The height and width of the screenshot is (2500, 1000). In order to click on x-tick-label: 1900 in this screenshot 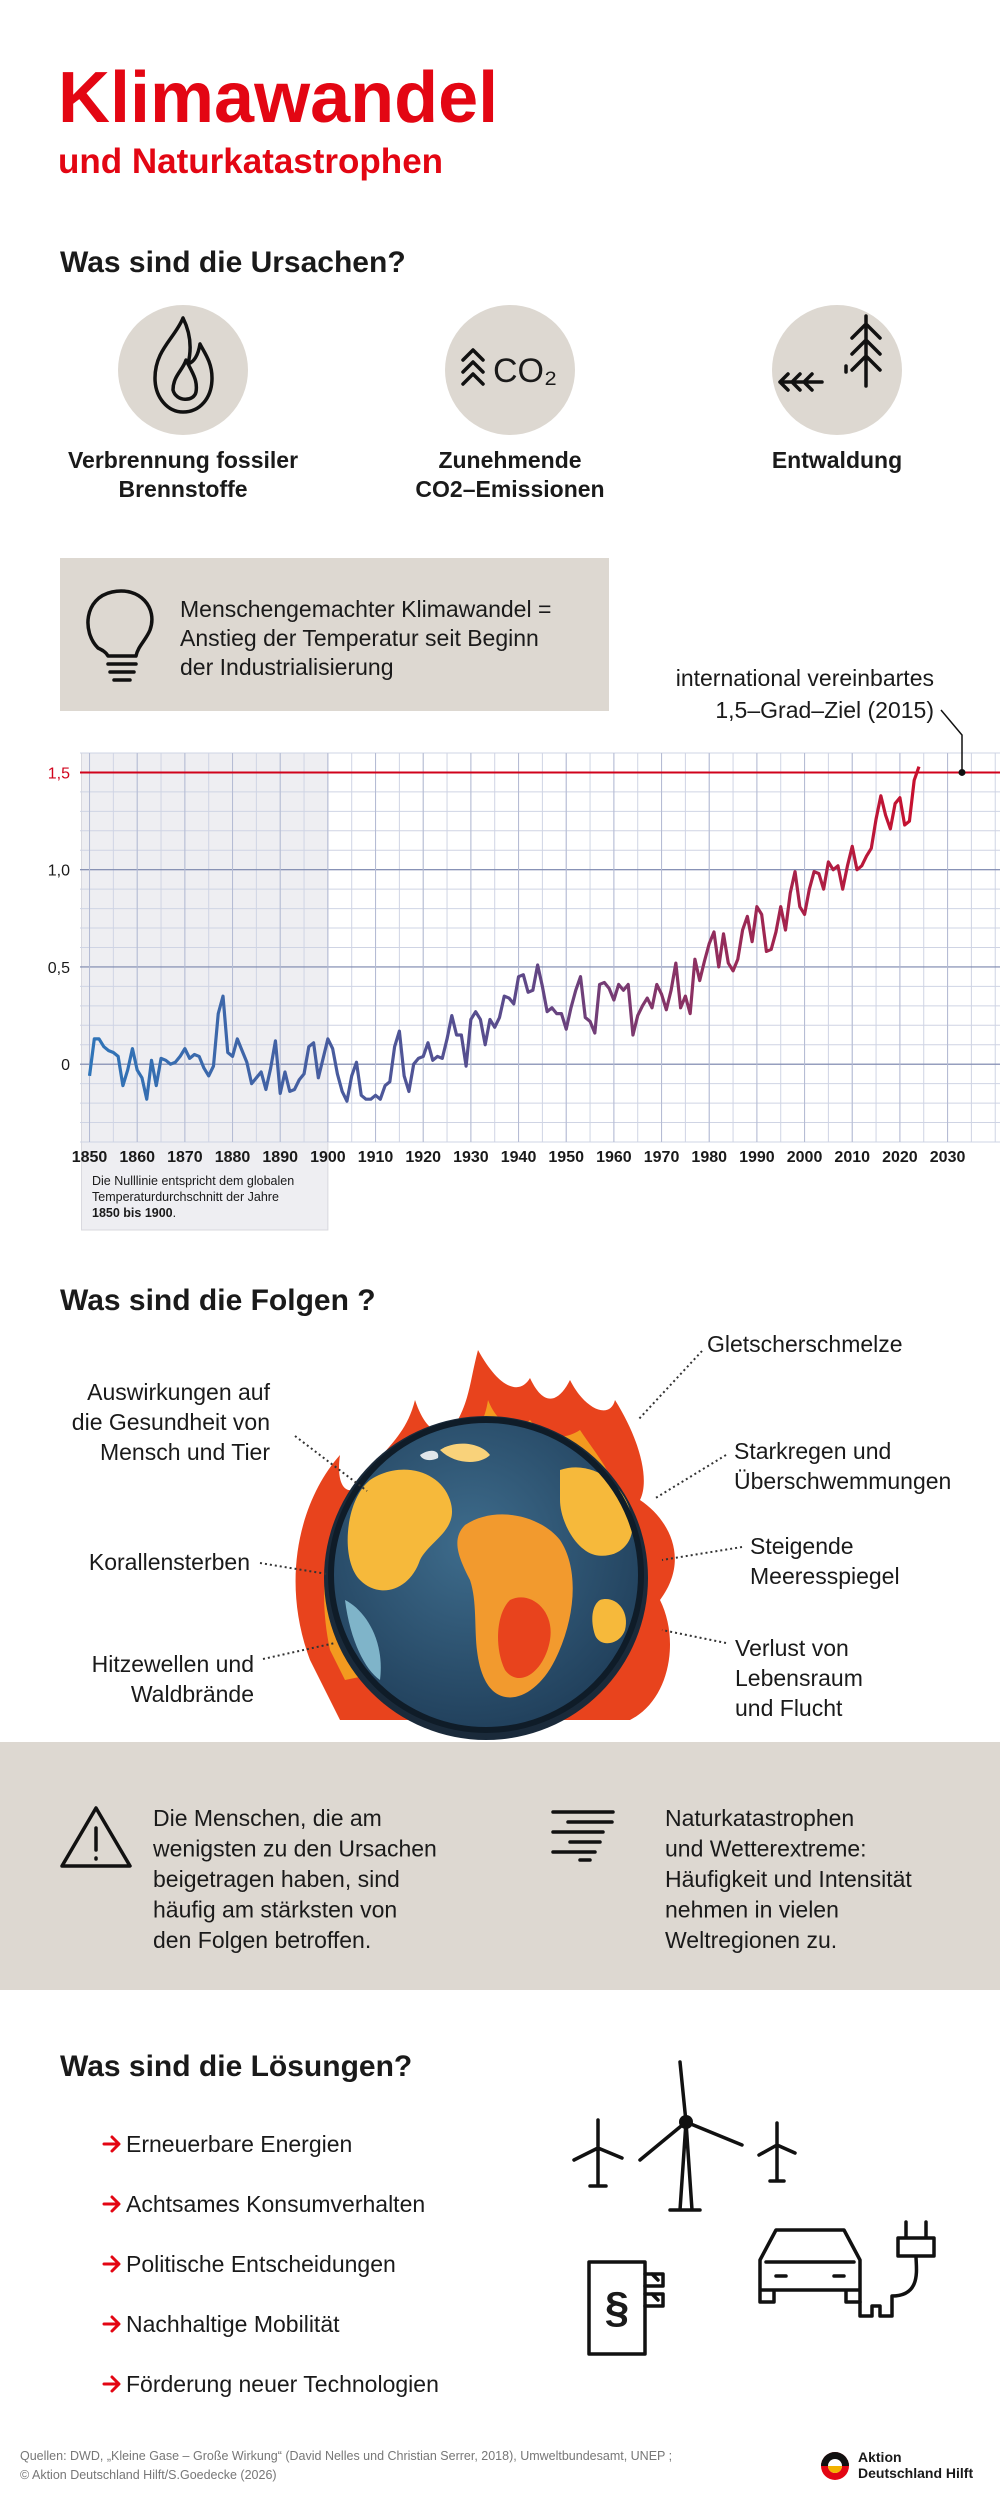, I will do `click(328, 1157)`.